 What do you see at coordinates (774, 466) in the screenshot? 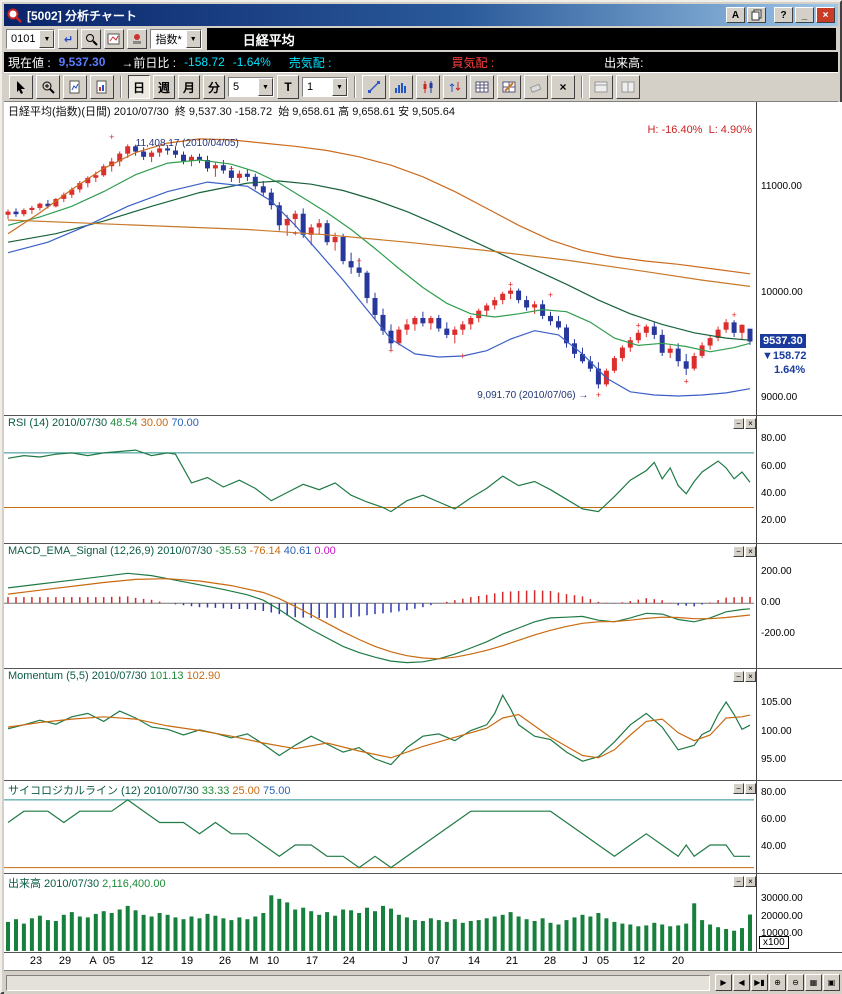
I see `y-axis-label: 60.00` at bounding box center [774, 466].